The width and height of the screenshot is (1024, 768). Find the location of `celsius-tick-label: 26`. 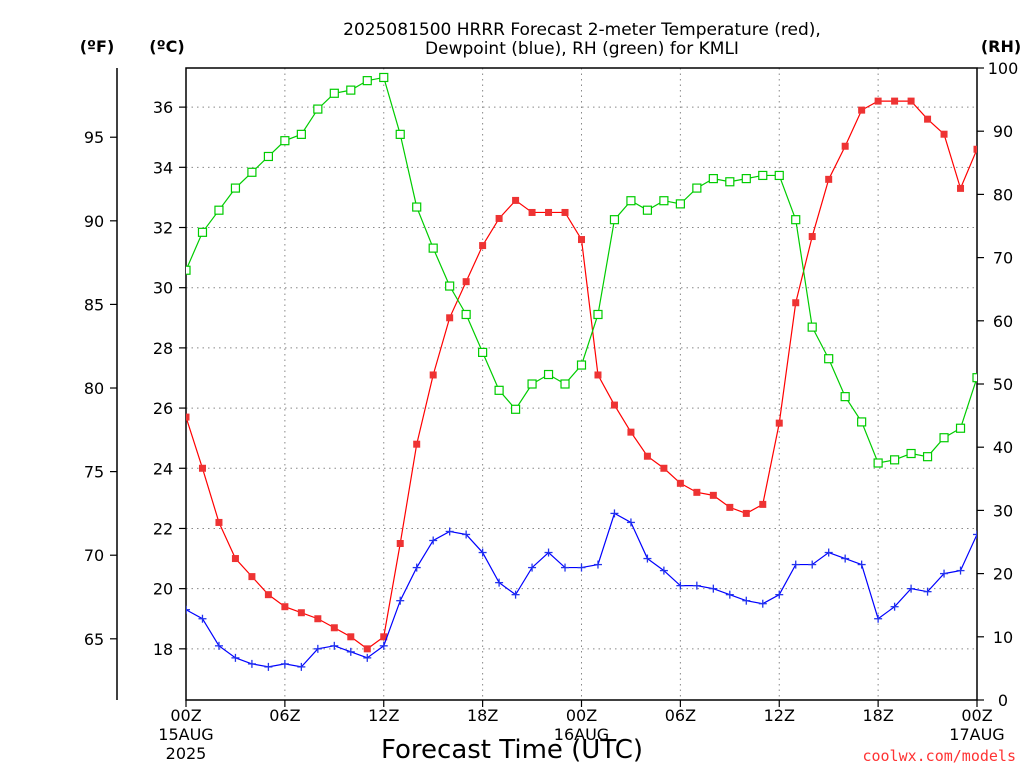

celsius-tick-label: 26 is located at coordinates (163, 408).